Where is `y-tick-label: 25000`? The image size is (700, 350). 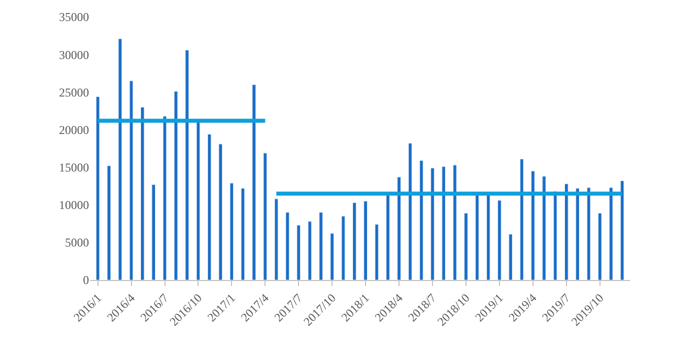
y-tick-label: 25000 is located at coordinates (74, 92).